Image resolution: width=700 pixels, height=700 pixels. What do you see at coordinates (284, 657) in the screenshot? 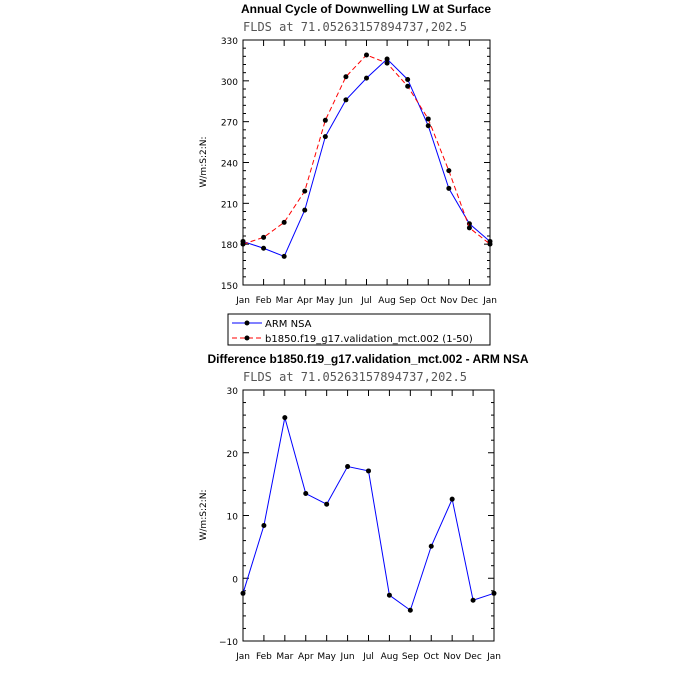
I see `chart2-x-tick-label: Mar` at bounding box center [284, 657].